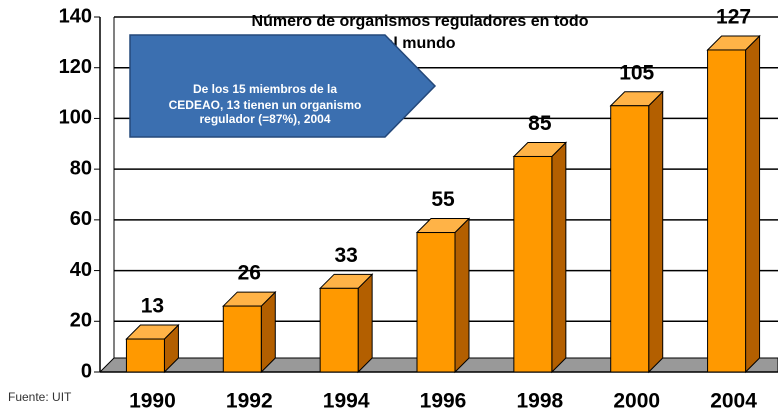 The image size is (778, 417). What do you see at coordinates (265, 105) in the screenshot?
I see `callout-text: CEDEAO, 13 tienen un organismo` at bounding box center [265, 105].